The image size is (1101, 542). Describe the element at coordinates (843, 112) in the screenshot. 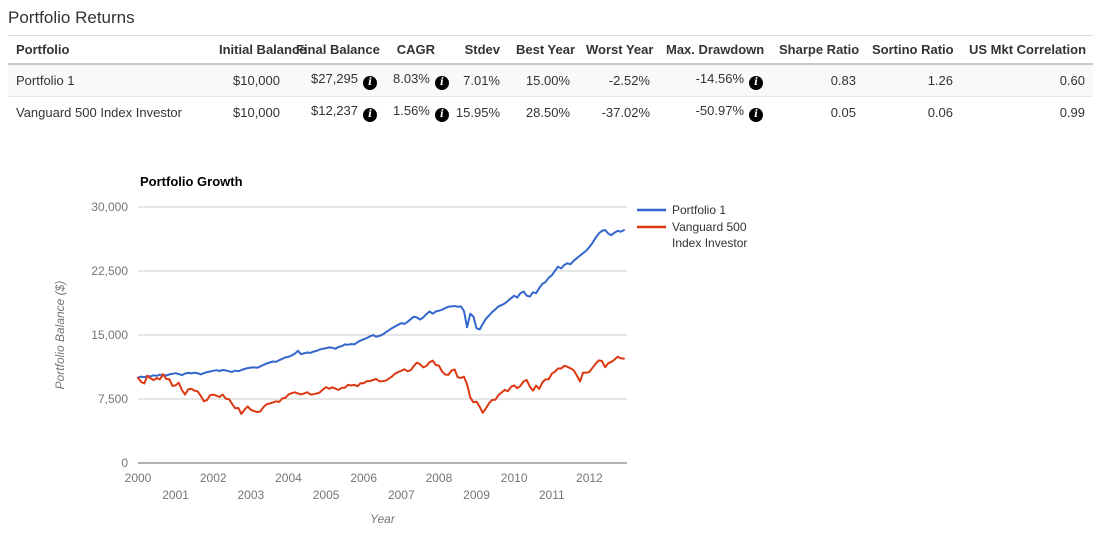

I see `cell-value: 0.05` at that location.